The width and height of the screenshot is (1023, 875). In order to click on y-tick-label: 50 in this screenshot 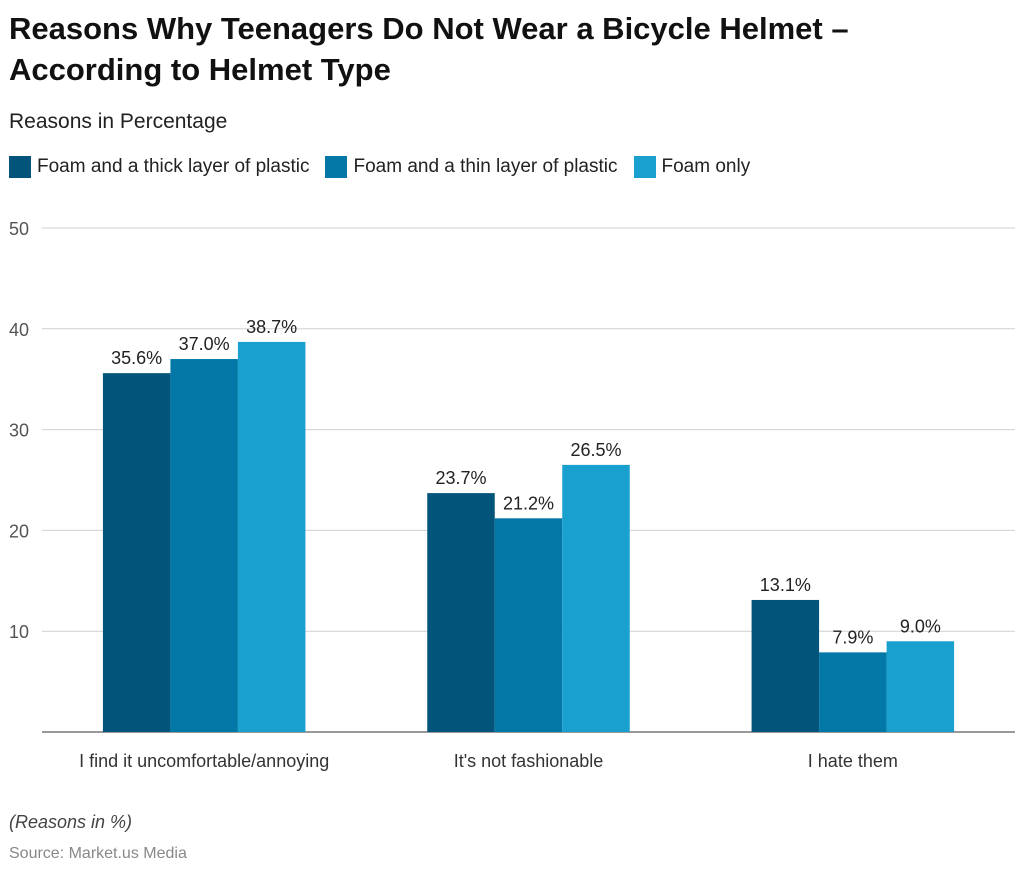, I will do `click(19, 229)`.